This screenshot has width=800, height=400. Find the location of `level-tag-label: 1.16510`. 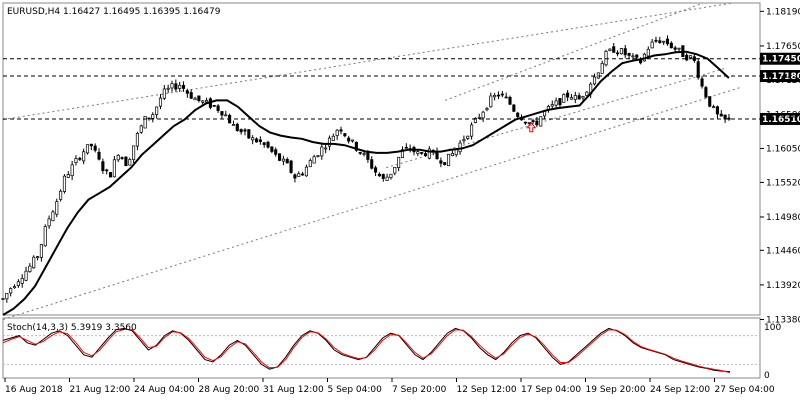

level-tag-label: 1.16510 is located at coordinates (781, 120).